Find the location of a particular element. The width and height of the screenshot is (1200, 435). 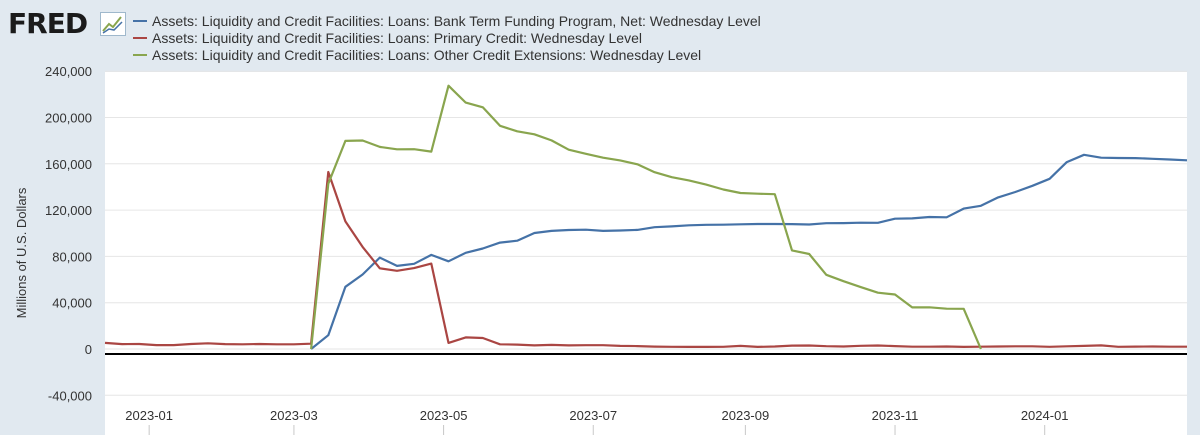

x-tick-label: 2023-11 is located at coordinates (895, 415).